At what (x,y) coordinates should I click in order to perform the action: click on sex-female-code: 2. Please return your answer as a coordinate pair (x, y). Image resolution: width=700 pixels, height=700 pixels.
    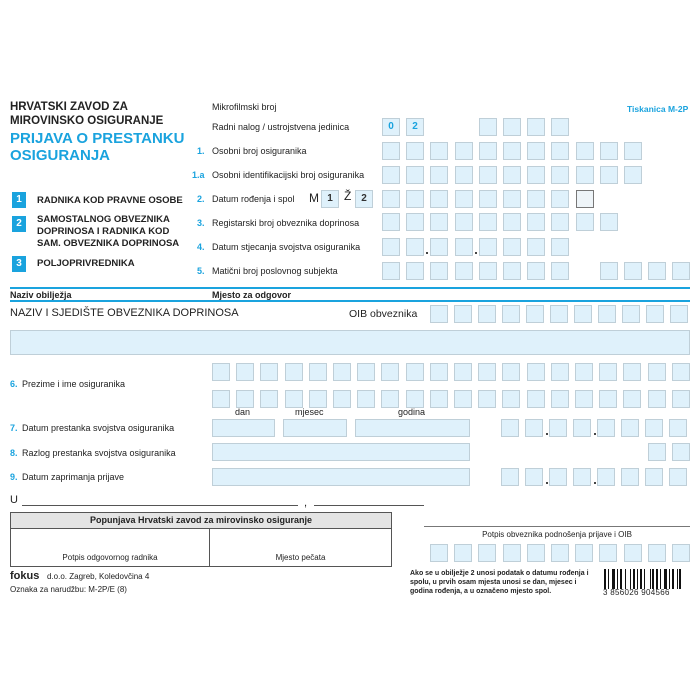
    Looking at the image, I should click on (364, 199).